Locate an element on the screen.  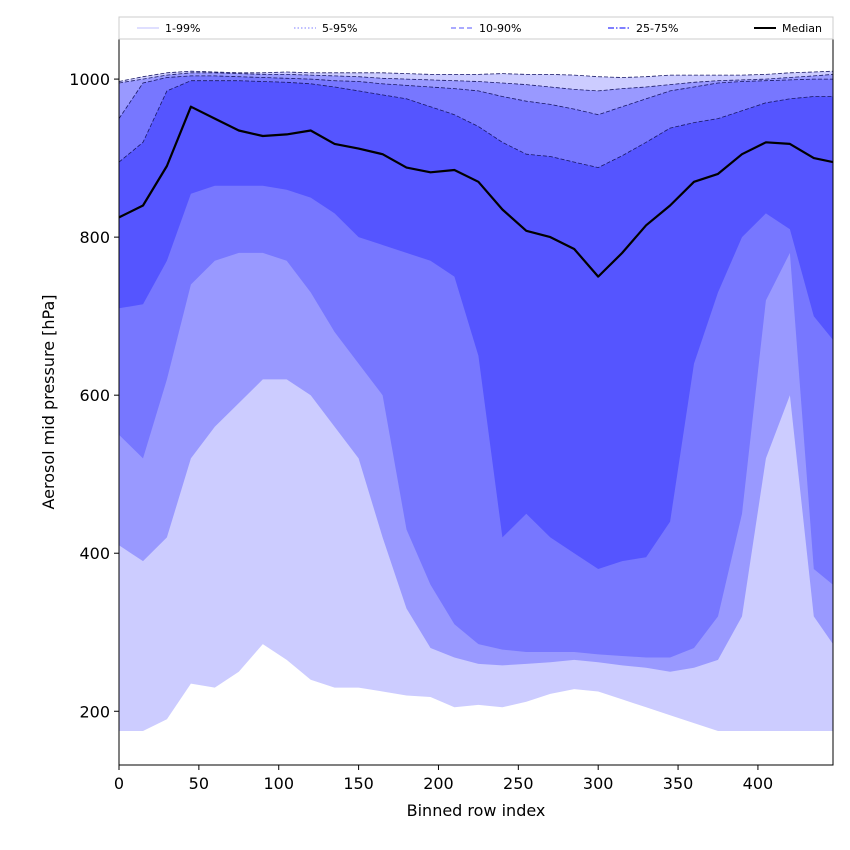
legend-label-5-95%: 5-95% is located at coordinates (339, 28).